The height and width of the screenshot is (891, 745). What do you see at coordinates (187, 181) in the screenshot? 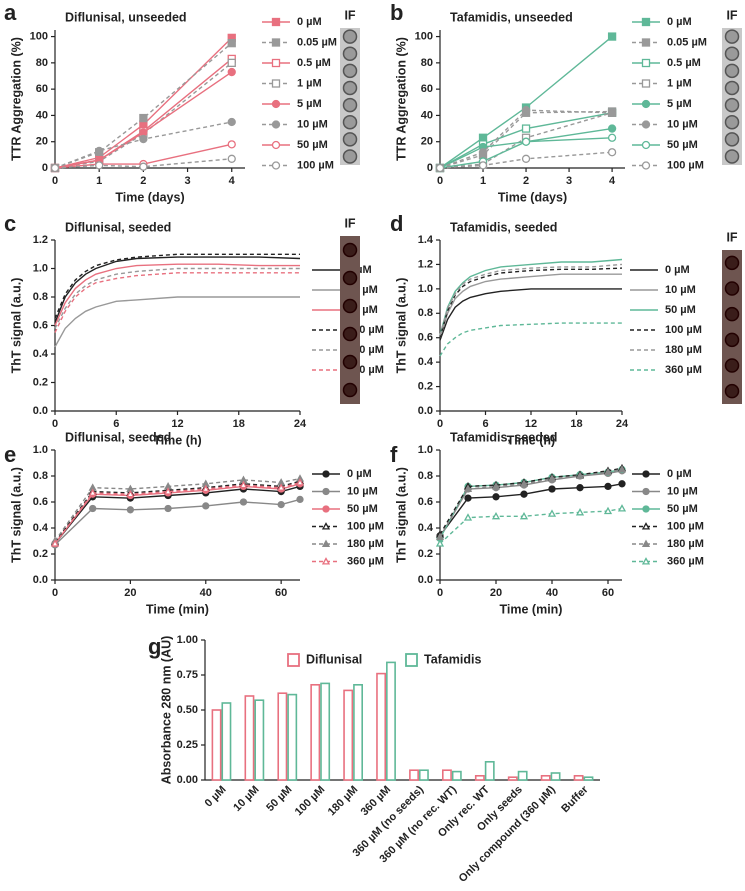
I see `x-tick-label: 3` at bounding box center [187, 181].